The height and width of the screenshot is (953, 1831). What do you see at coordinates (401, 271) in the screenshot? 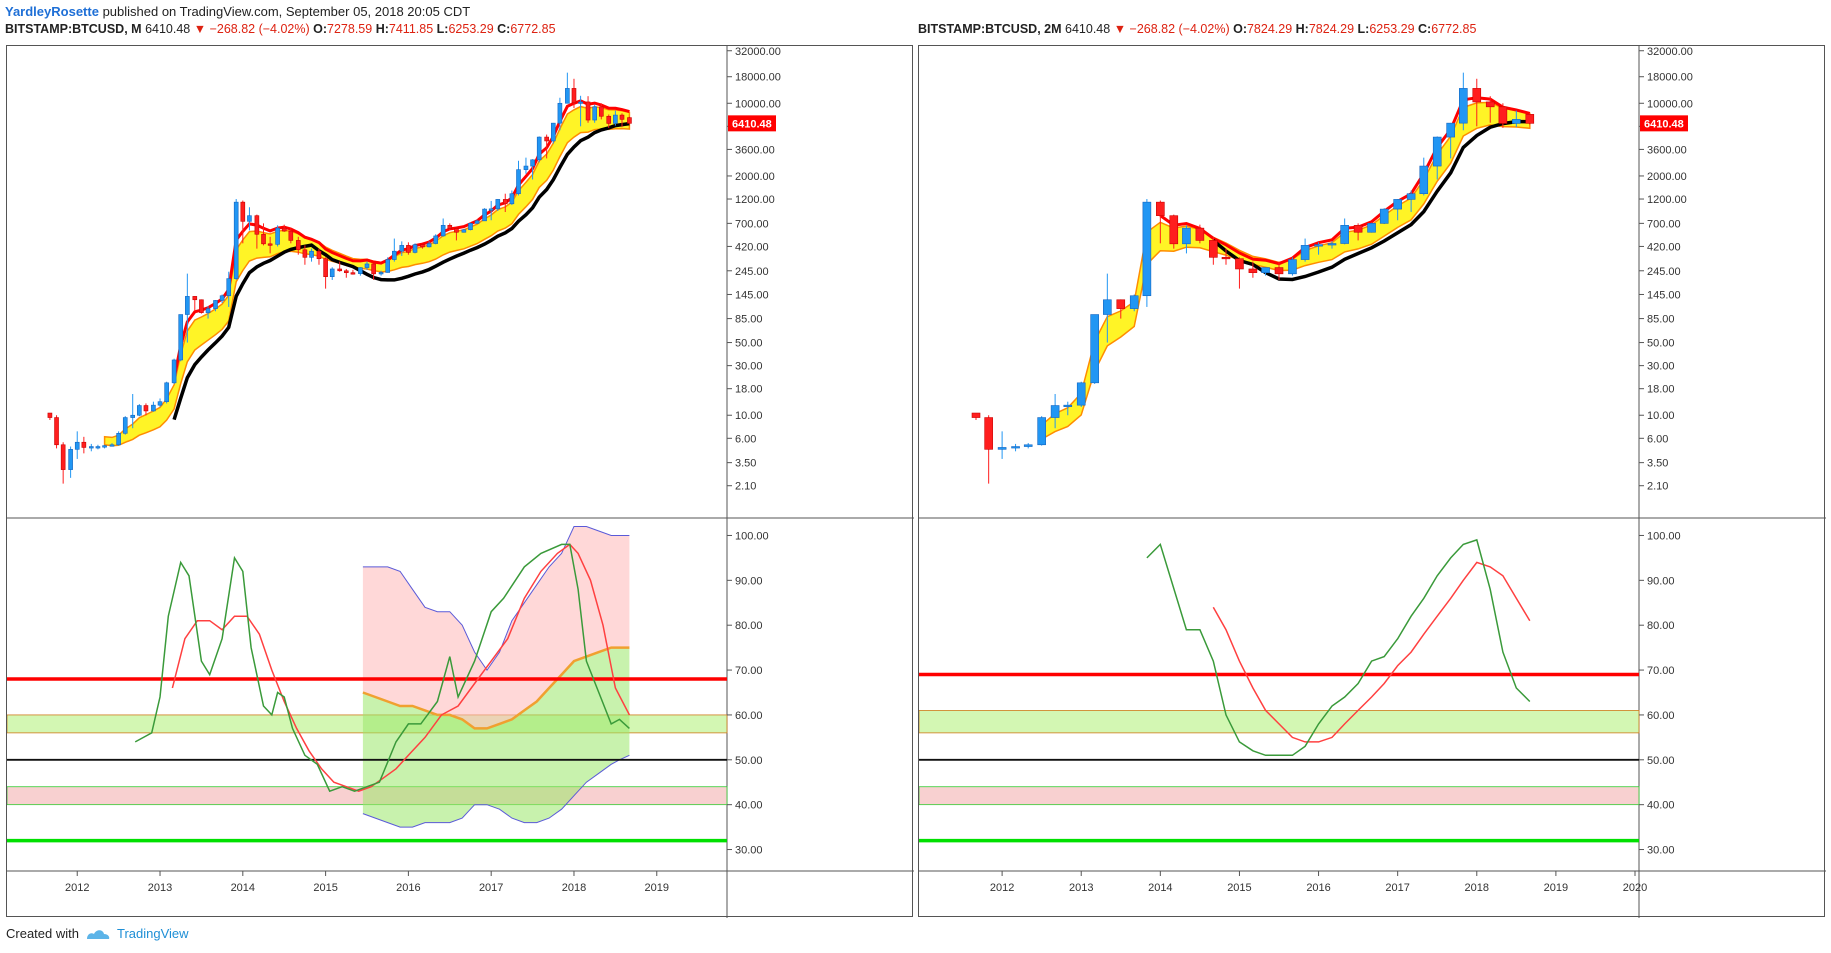
I see `left-ma-black-line` at bounding box center [401, 271].